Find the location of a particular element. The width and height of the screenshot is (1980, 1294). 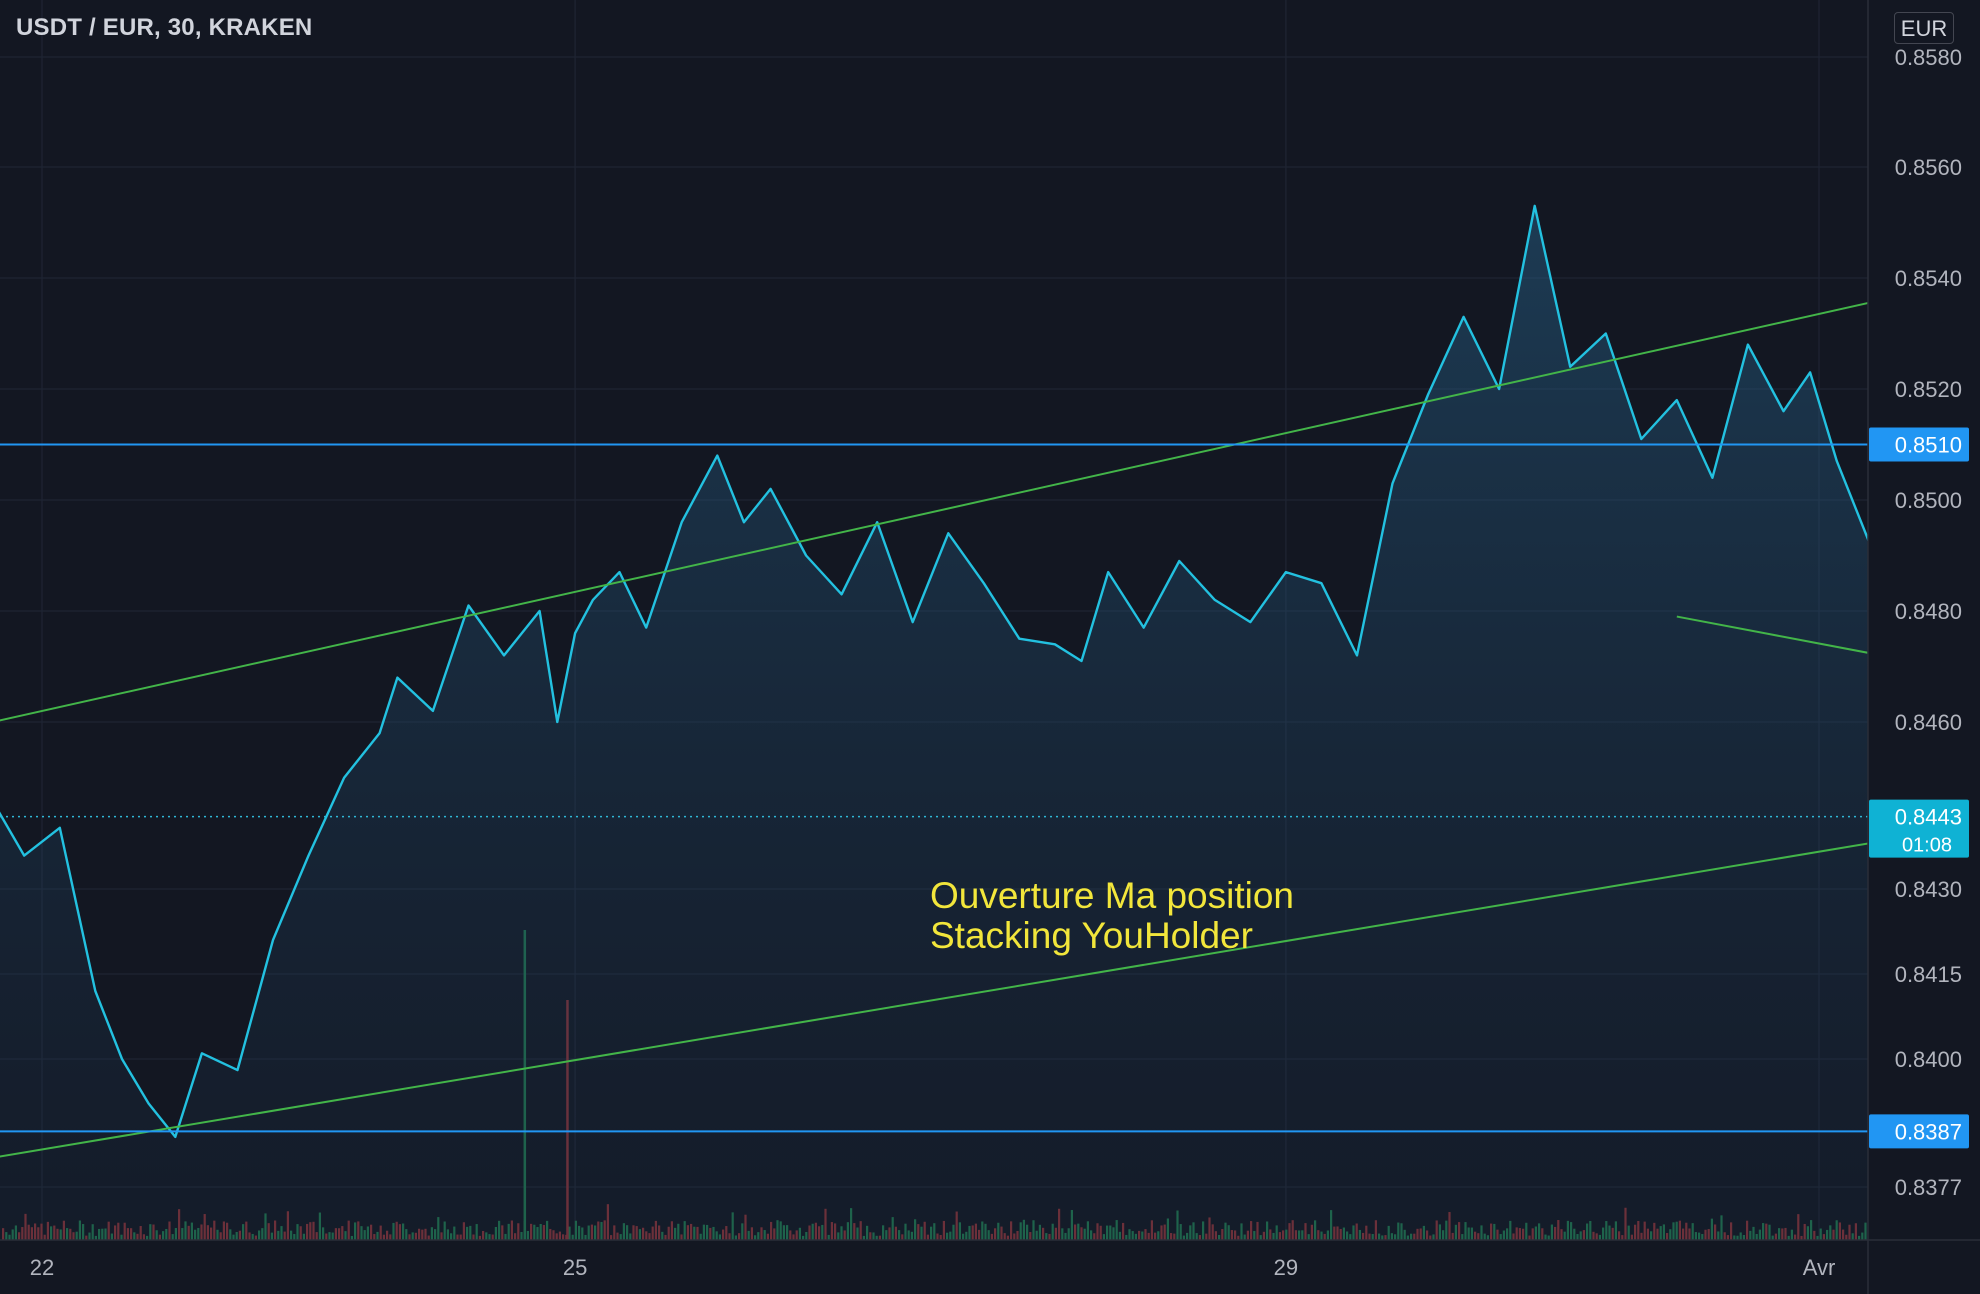

bar-countdown-label: 01:08 is located at coordinates (1927, 846).